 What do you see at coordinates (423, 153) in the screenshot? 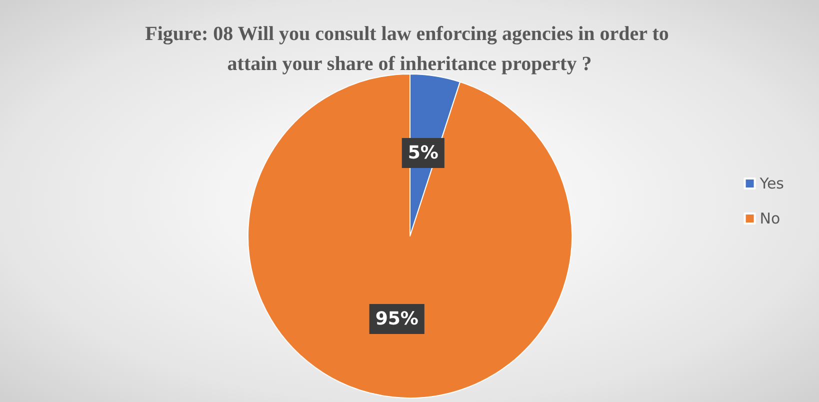
I see `data-label: 5%` at bounding box center [423, 153].